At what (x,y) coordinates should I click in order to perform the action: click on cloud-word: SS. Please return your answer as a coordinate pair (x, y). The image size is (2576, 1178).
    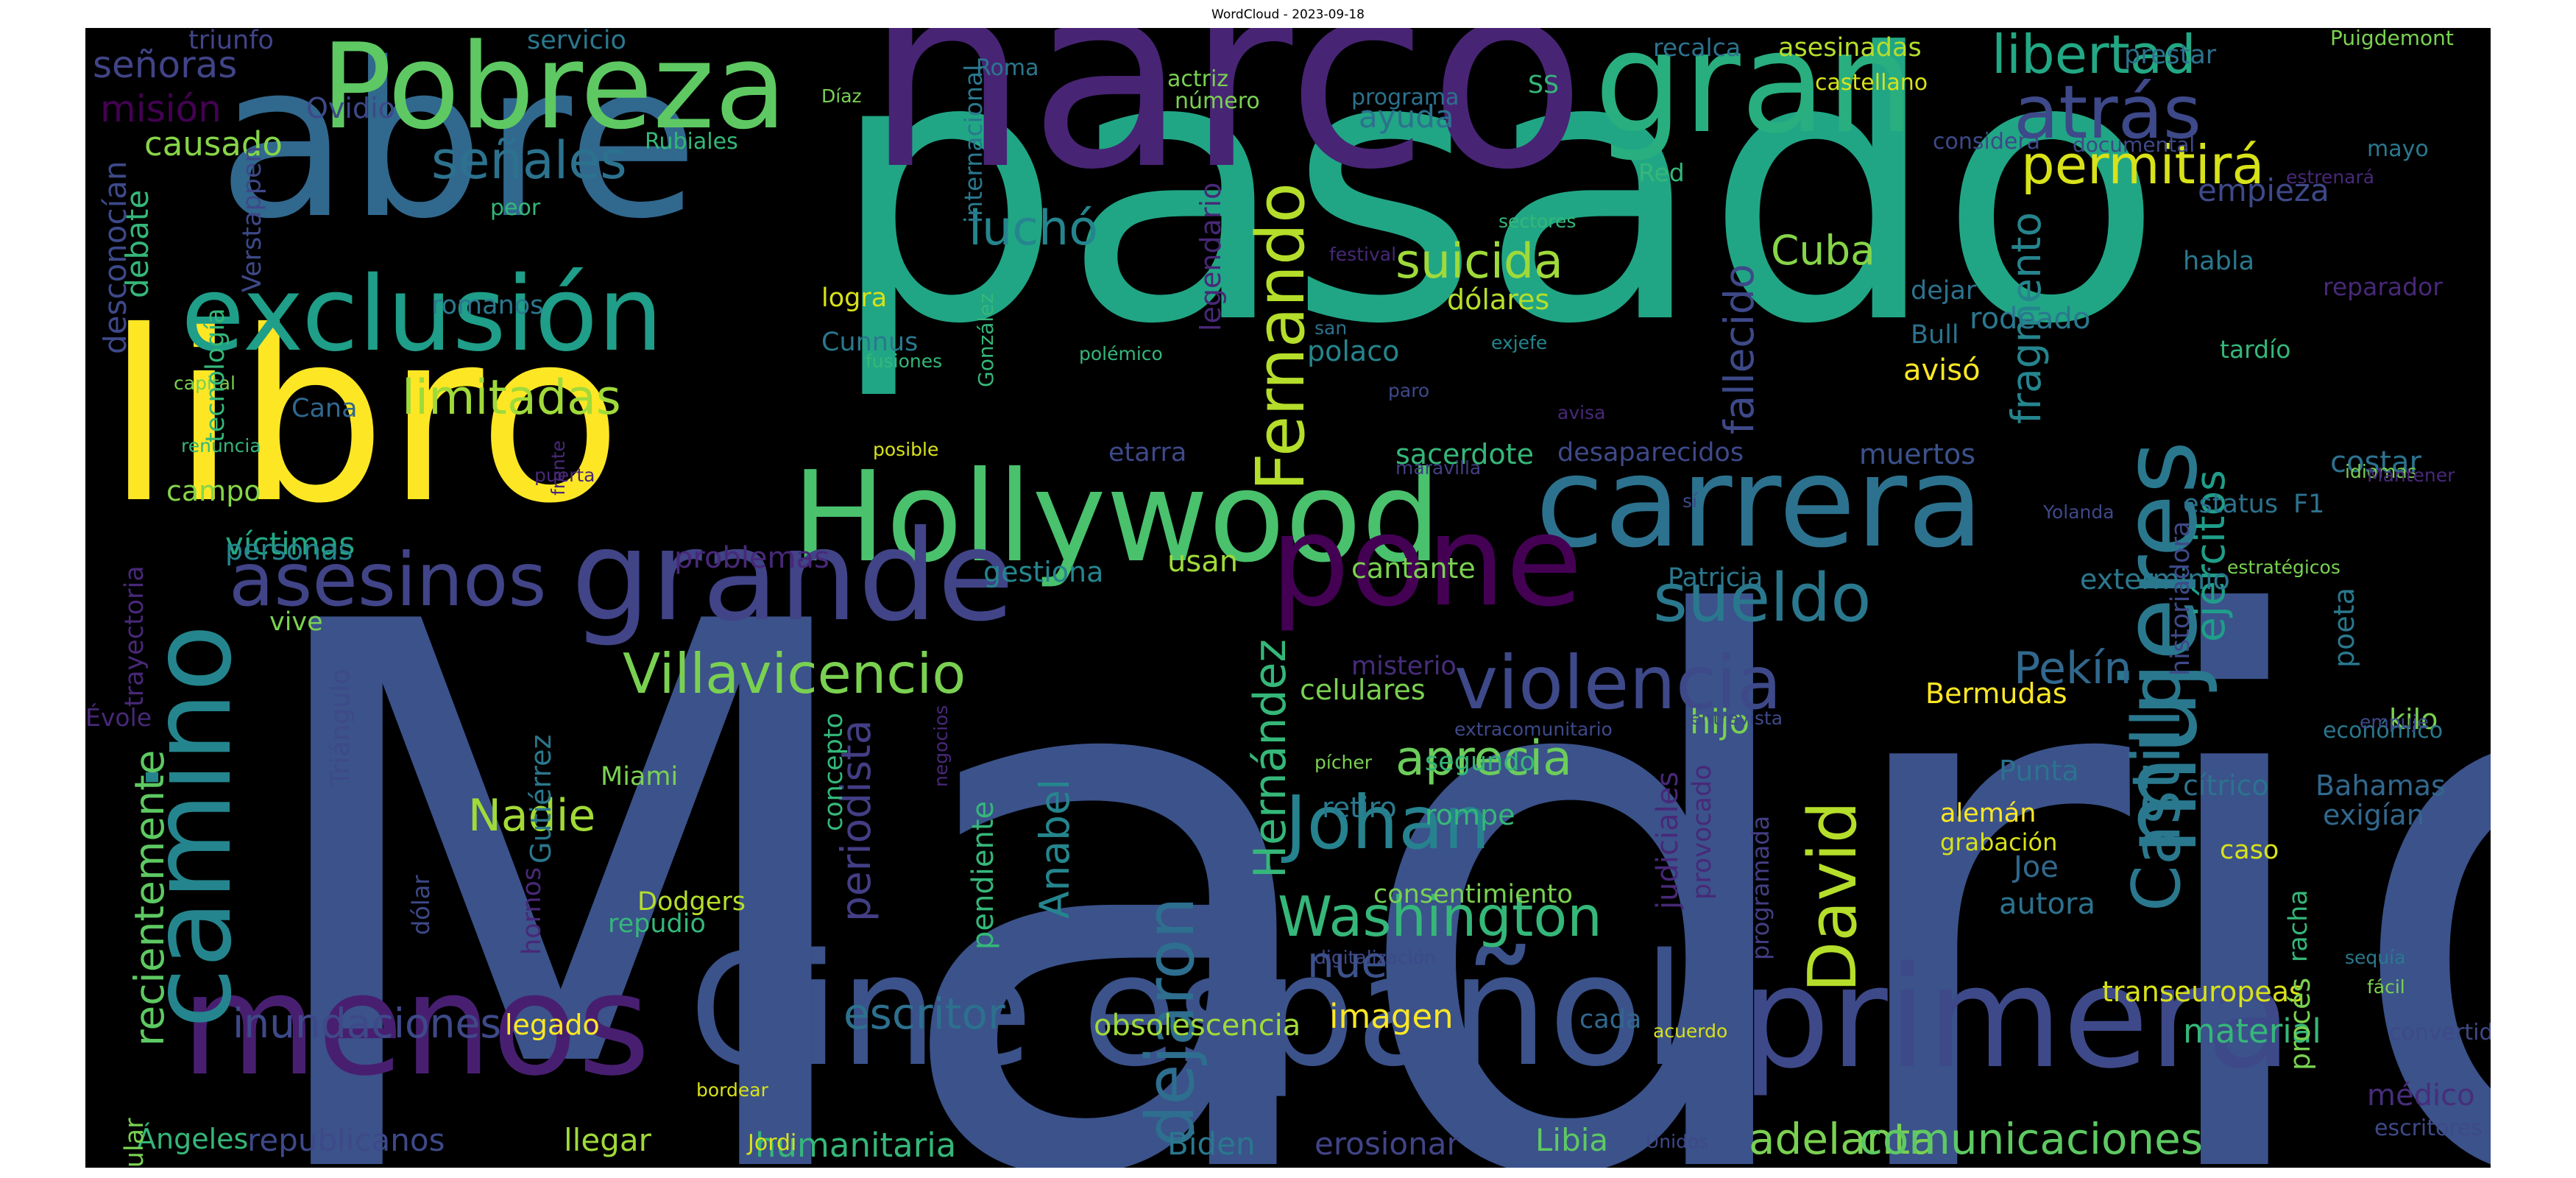
    Looking at the image, I should click on (1544, 84).